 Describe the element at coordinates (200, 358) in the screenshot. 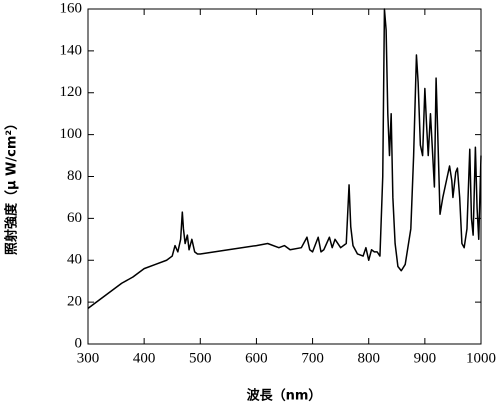

I see `x-tick-label: 500` at that location.